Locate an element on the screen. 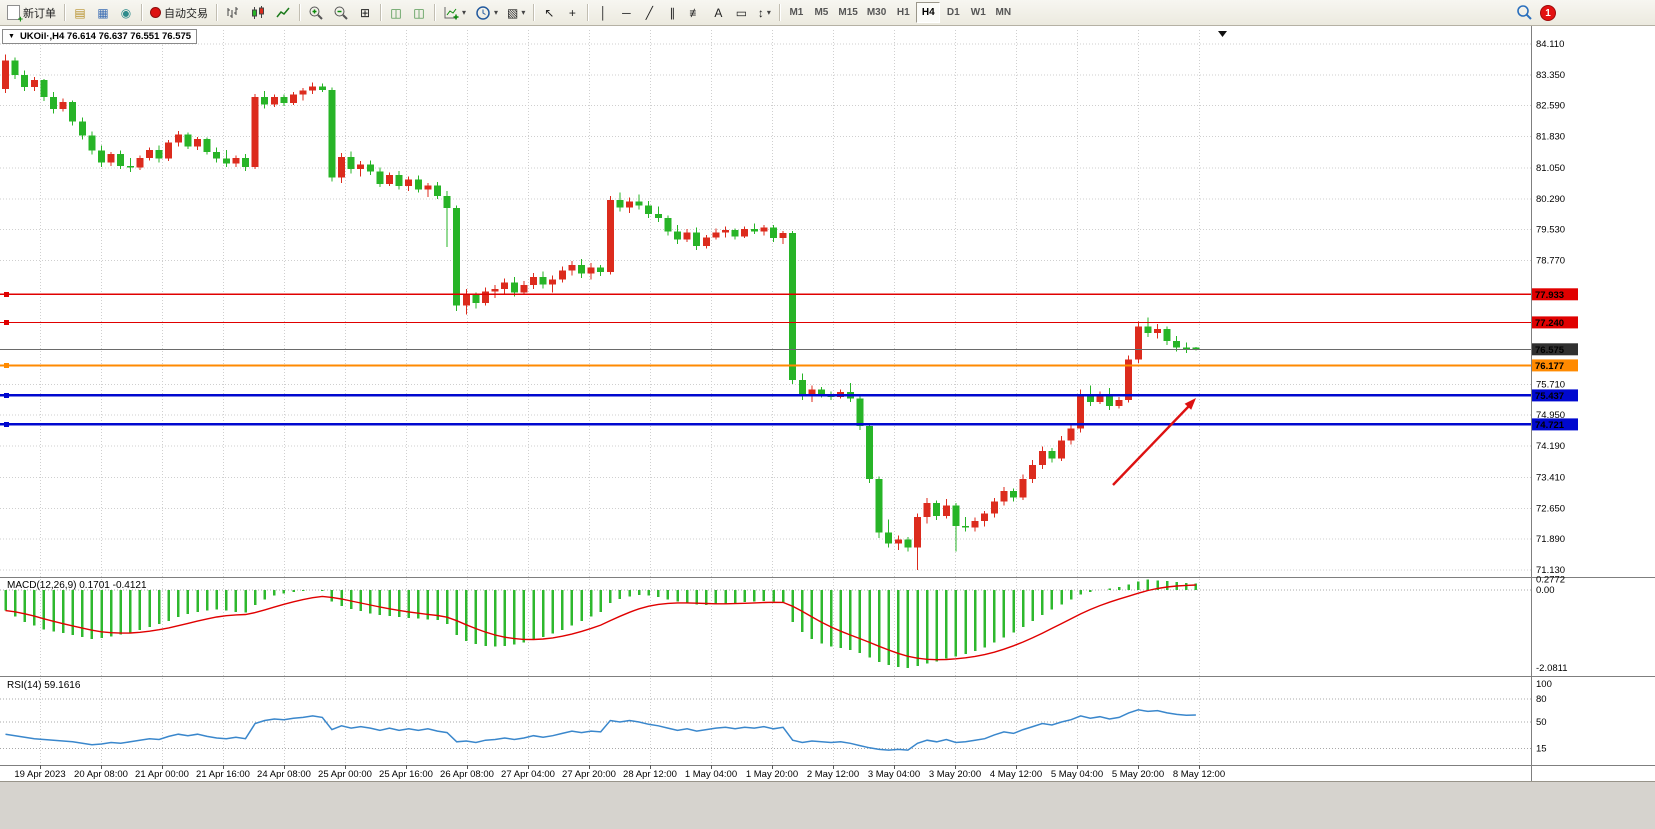  templates-button: ▧ ▾ is located at coordinates (516, 12).